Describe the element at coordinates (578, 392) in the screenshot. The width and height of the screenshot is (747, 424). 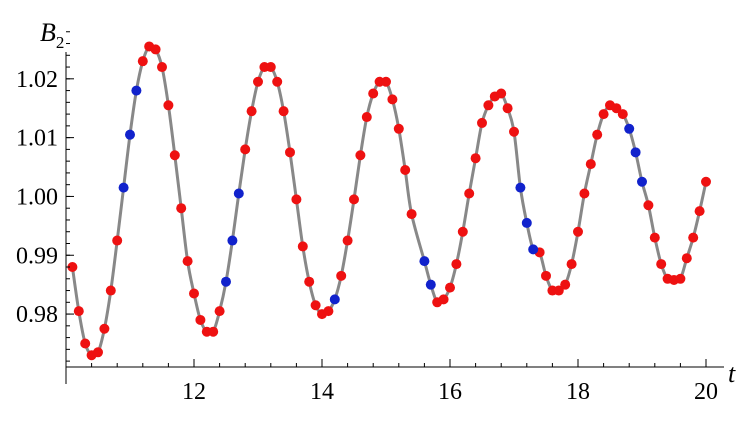
I see `x-tick-label: 18` at that location.